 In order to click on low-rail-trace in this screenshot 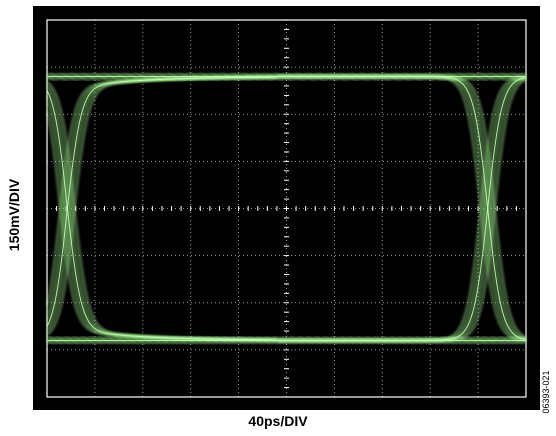, I will do `click(286, 342)`.